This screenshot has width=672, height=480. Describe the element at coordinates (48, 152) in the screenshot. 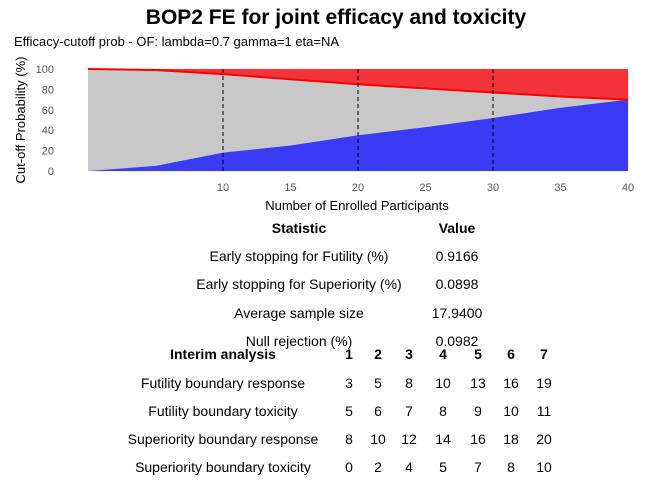

I see `y-tick-label: 20` at that location.